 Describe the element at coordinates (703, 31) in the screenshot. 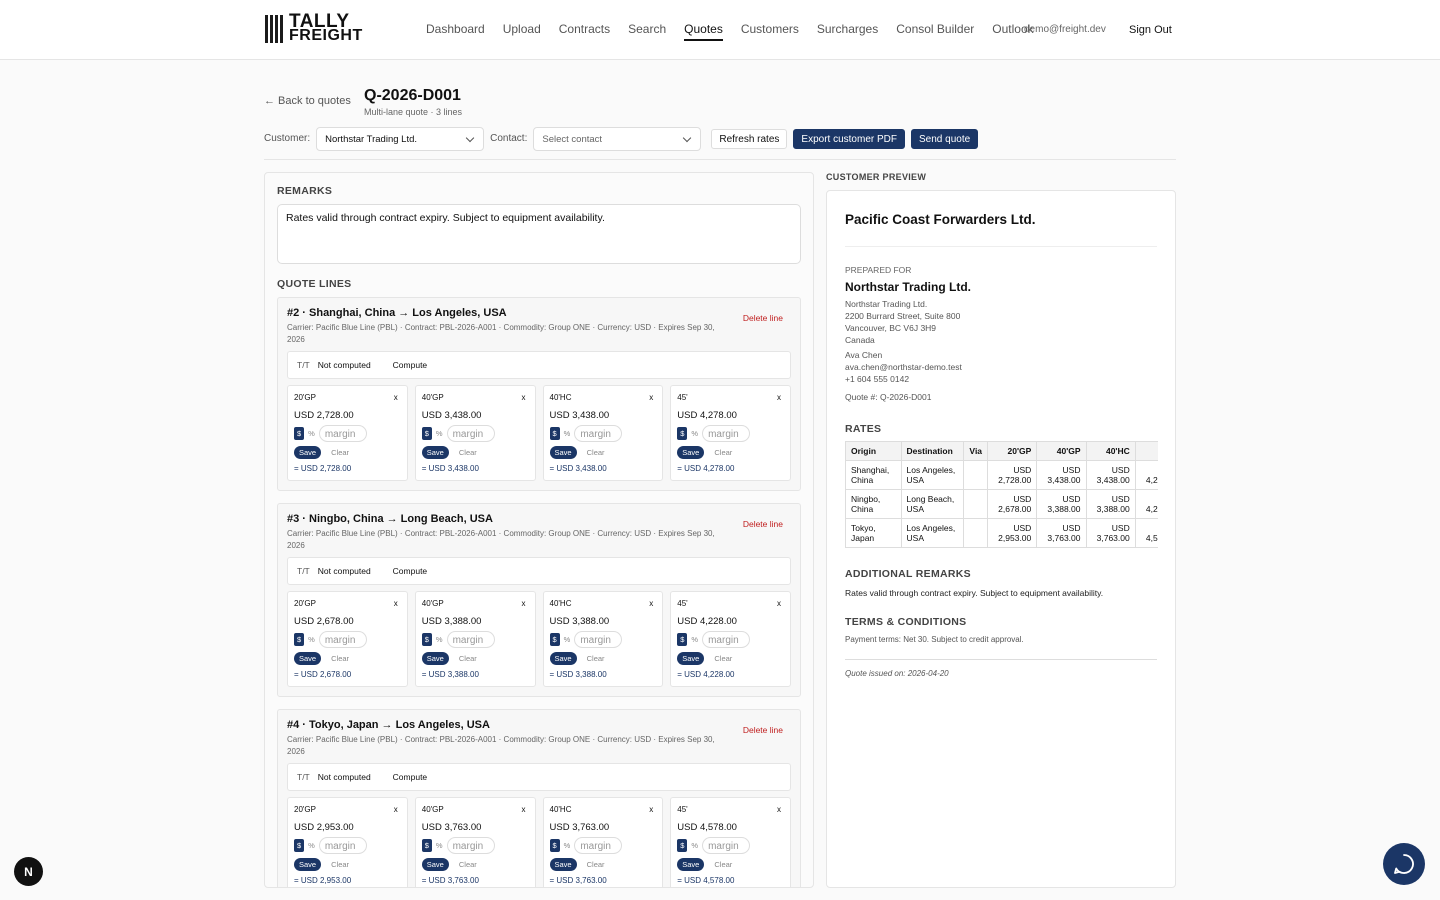

I see `nav-link: Quotes` at that location.